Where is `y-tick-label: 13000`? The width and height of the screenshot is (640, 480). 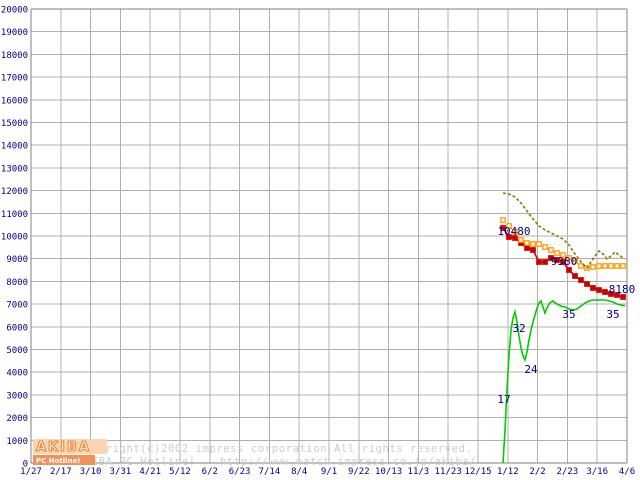 y-tick-label: 13000 is located at coordinates (14, 169).